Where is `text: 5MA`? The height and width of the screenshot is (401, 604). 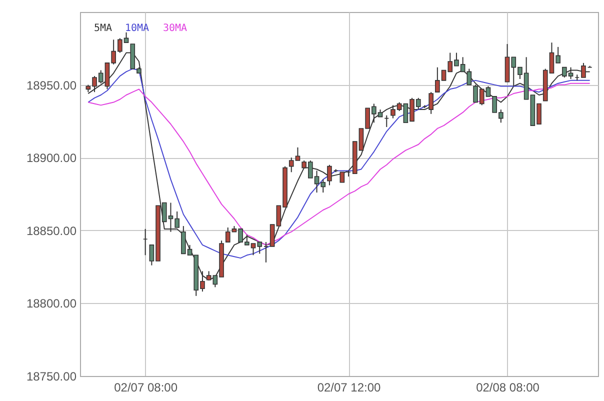
text: 5MA is located at coordinates (103, 28).